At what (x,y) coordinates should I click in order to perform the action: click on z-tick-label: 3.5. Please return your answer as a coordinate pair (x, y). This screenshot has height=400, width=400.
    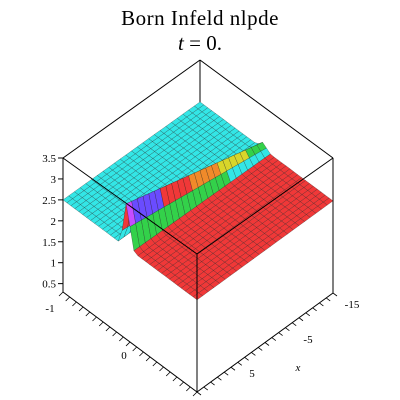
    Looking at the image, I should click on (49, 159).